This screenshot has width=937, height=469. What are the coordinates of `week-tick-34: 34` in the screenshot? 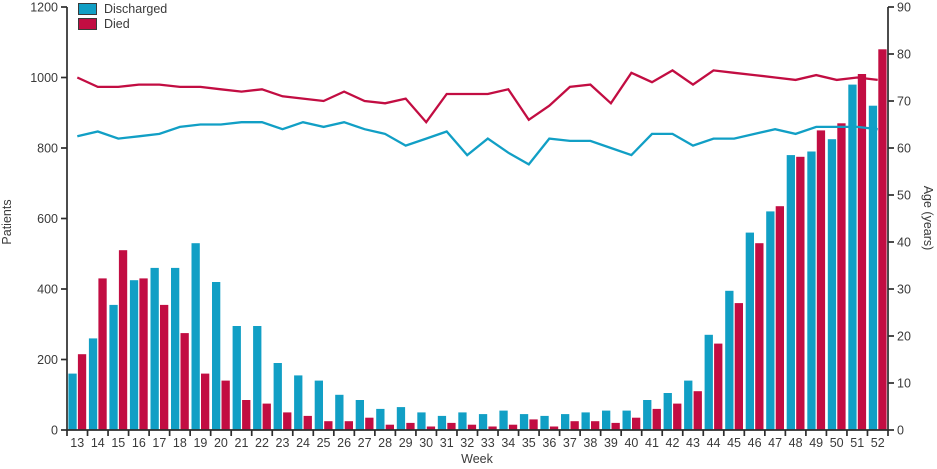 It's located at (508, 443).